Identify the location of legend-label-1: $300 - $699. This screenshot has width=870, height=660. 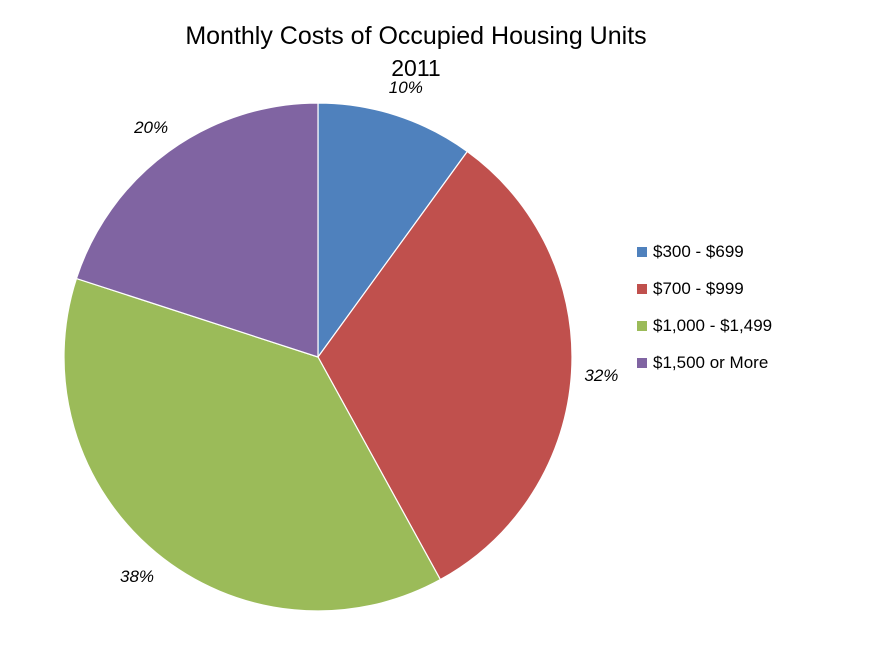
(698, 251).